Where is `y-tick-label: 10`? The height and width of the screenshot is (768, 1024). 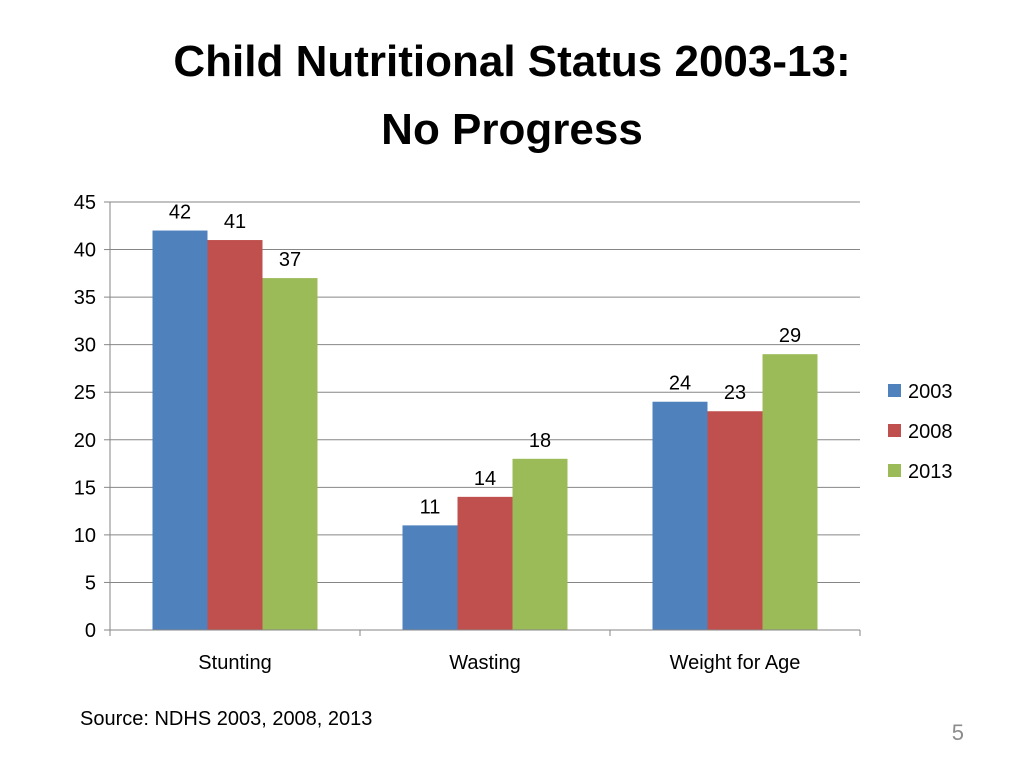
y-tick-label: 10 is located at coordinates (85, 536).